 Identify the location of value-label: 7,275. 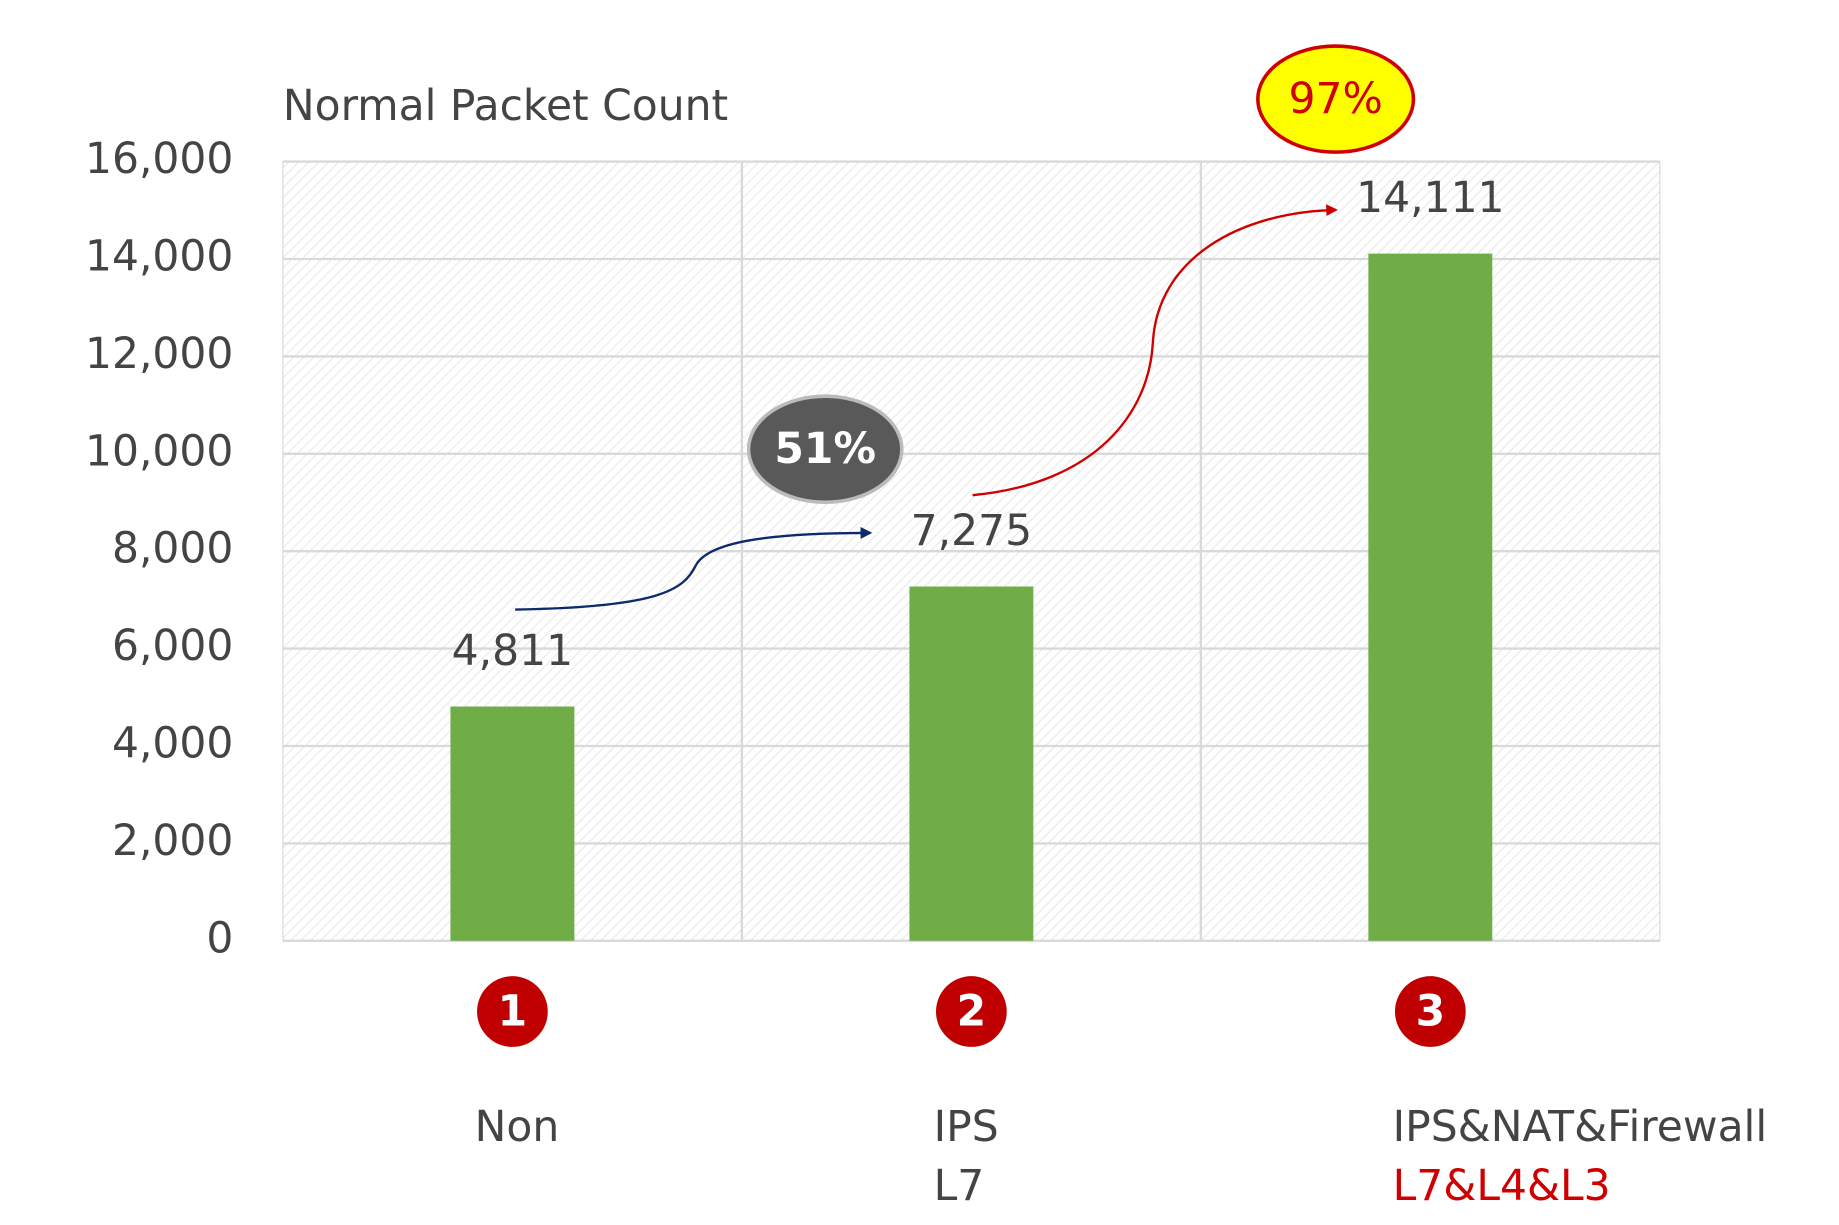
(971, 531).